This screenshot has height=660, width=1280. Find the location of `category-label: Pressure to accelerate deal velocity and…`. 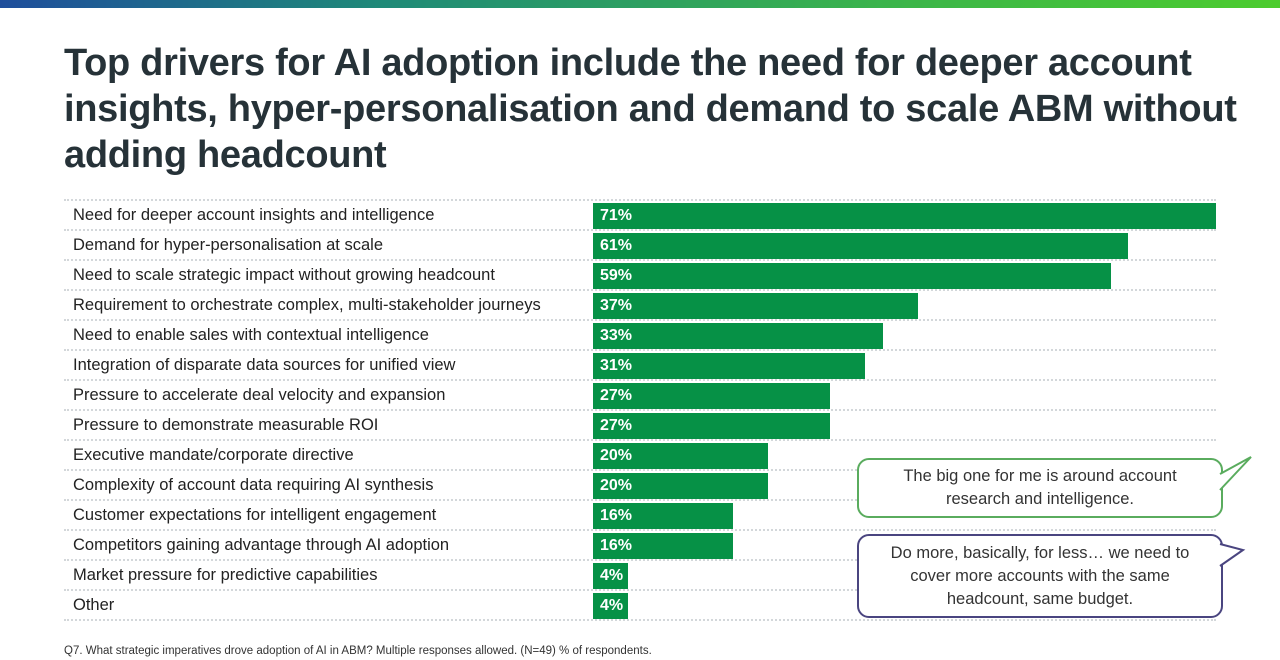

category-label: Pressure to accelerate deal velocity and… is located at coordinates (259, 395).